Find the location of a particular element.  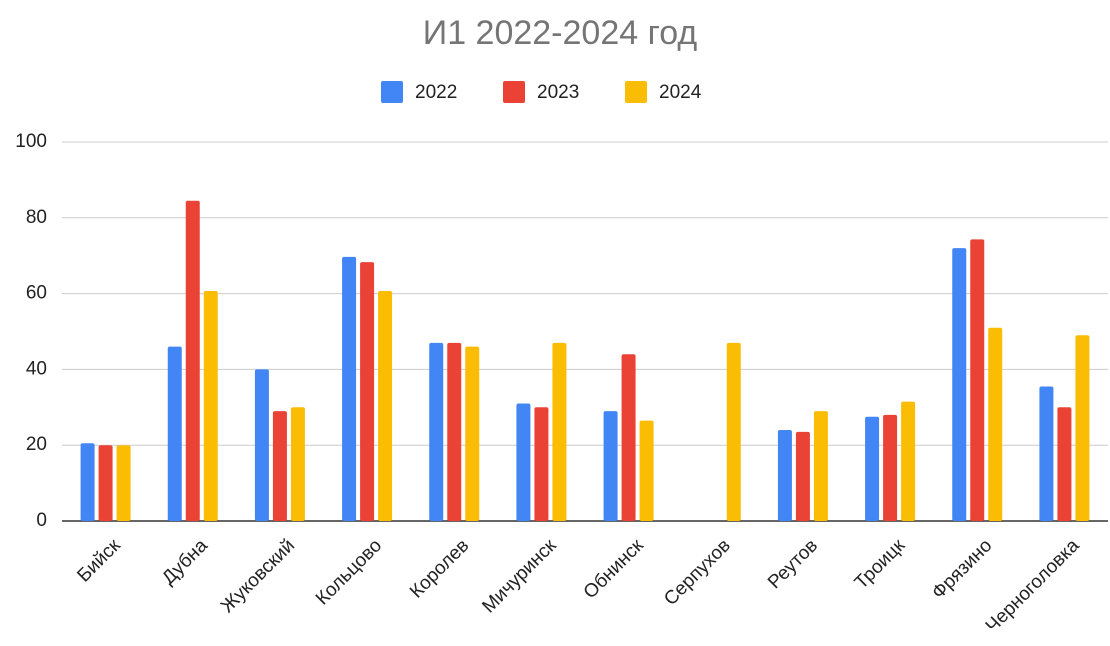

x-tick-label: Черноголовка is located at coordinates (1033, 586).